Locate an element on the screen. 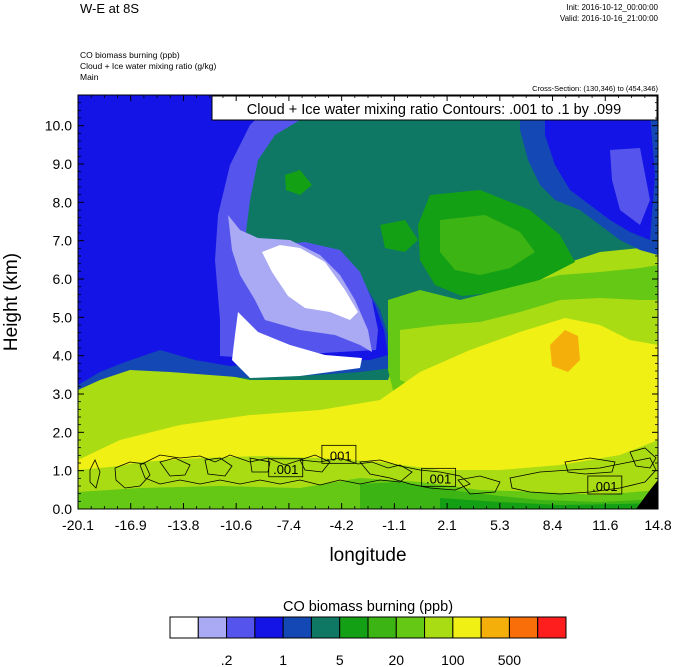 This screenshot has width=674, height=667. y-tick-label: 6.0 is located at coordinates (63, 279).